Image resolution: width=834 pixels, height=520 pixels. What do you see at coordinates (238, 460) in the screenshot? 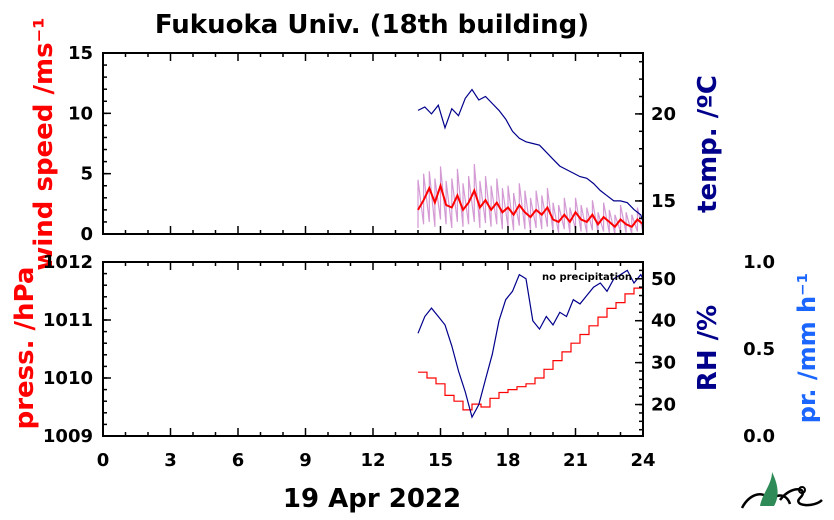
I see `x-tick-label: 6` at bounding box center [238, 460].